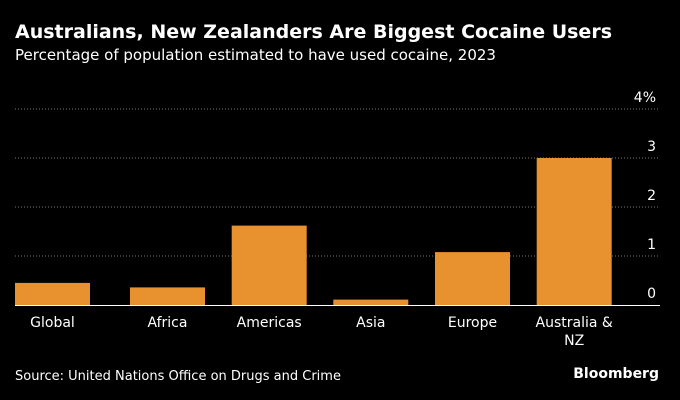 The width and height of the screenshot is (680, 400). I want to click on x-tick-label: Americas, so click(269, 323).